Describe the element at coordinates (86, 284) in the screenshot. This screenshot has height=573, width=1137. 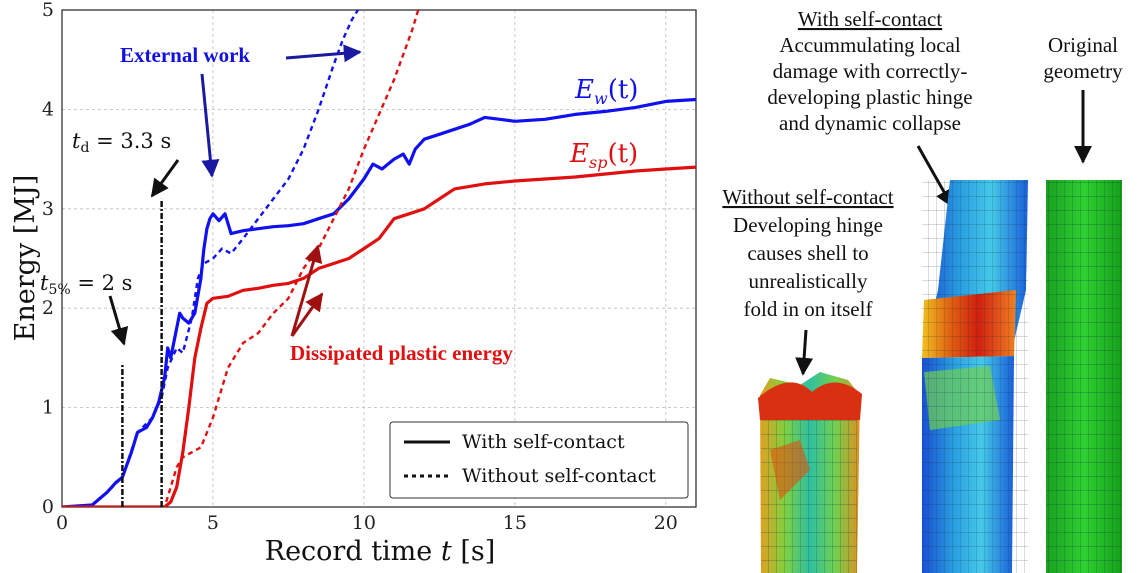
I see `marker-label-t5: t5% = 2 s` at that location.